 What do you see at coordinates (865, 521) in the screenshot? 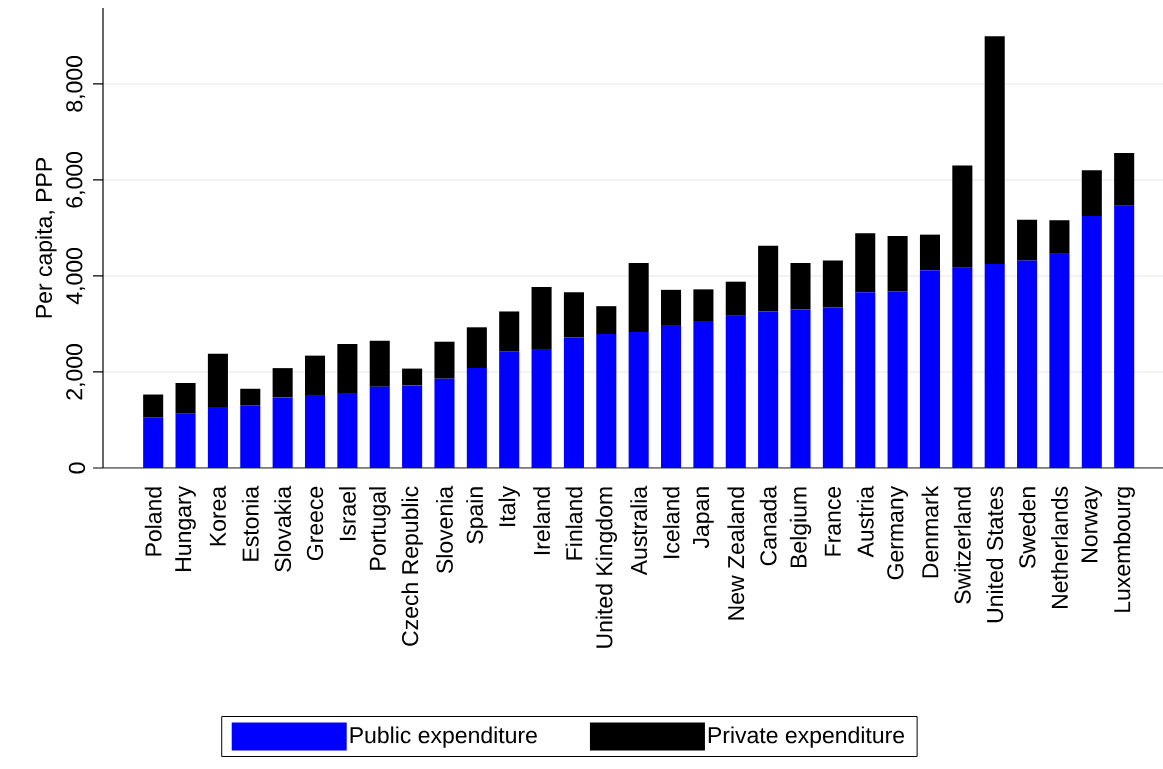
I see `x-tick-label: Austria` at bounding box center [865, 521].